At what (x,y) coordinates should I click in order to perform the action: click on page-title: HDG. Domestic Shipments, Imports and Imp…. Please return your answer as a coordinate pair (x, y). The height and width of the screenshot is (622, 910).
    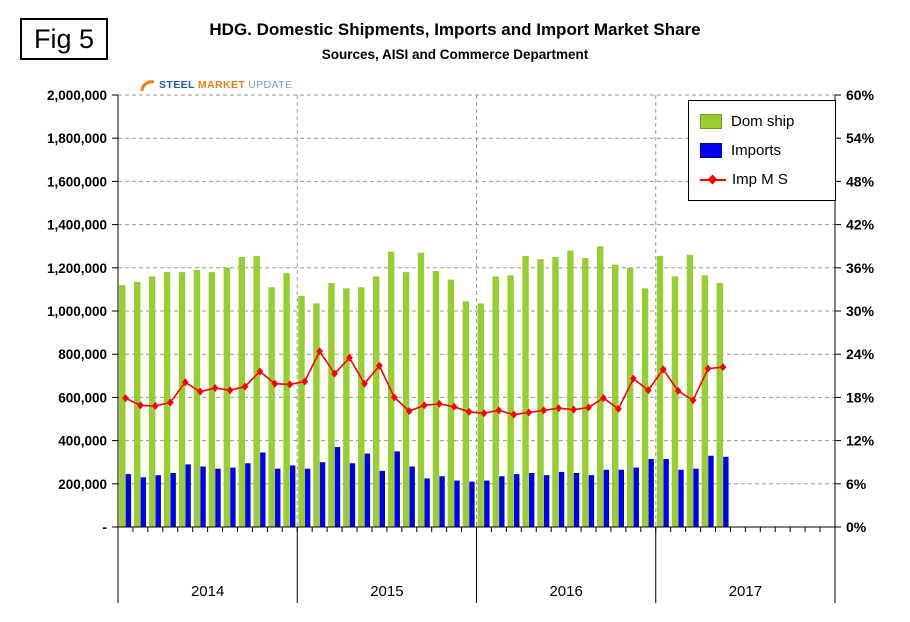
    Looking at the image, I should click on (455, 29).